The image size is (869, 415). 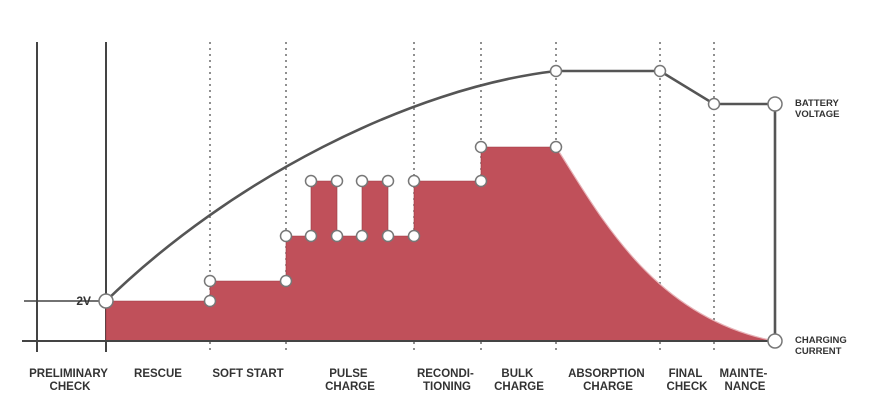 I want to click on stage-label-line: RECONDI-, so click(x=445, y=374).